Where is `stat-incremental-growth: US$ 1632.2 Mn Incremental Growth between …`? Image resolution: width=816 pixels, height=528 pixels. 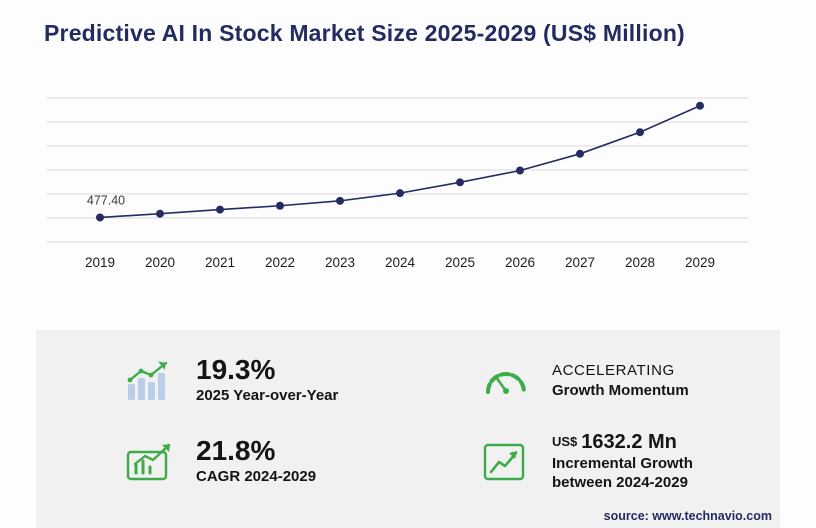
stat-incremental-growth: US$ 1632.2 Mn Incremental Growth between … is located at coordinates (586, 461).